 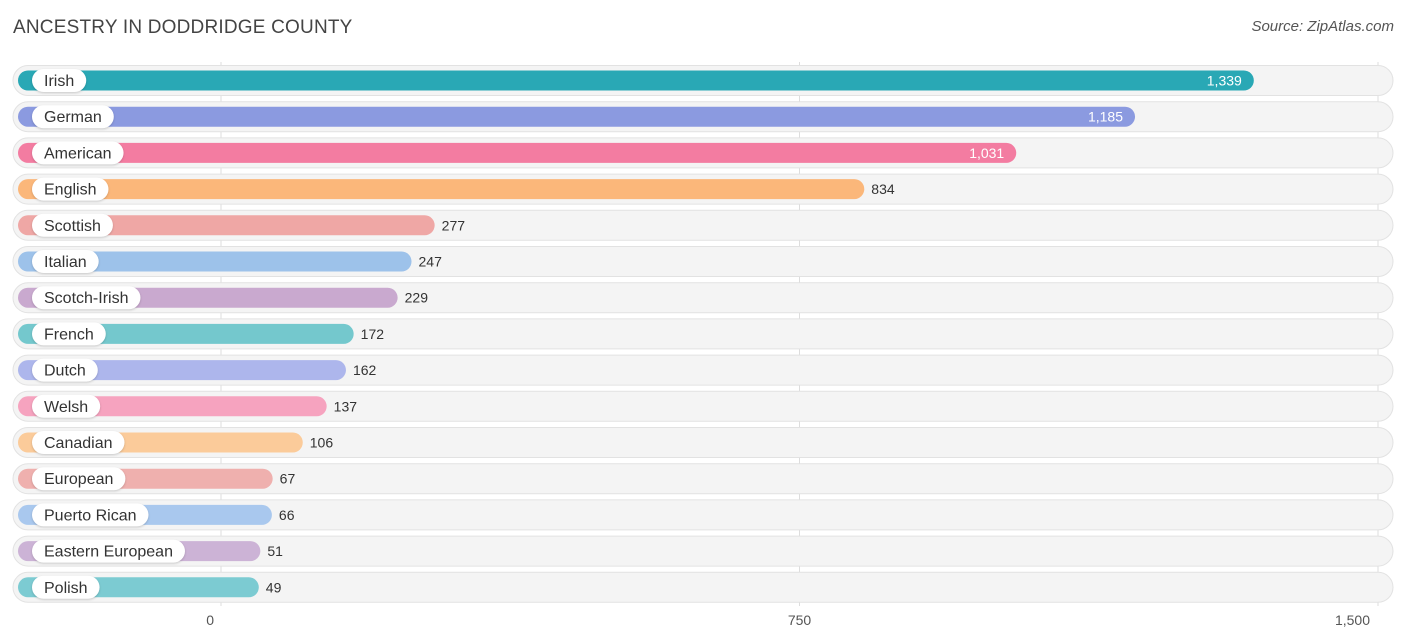 I want to click on value-label: 1,339, so click(x=1224, y=81).